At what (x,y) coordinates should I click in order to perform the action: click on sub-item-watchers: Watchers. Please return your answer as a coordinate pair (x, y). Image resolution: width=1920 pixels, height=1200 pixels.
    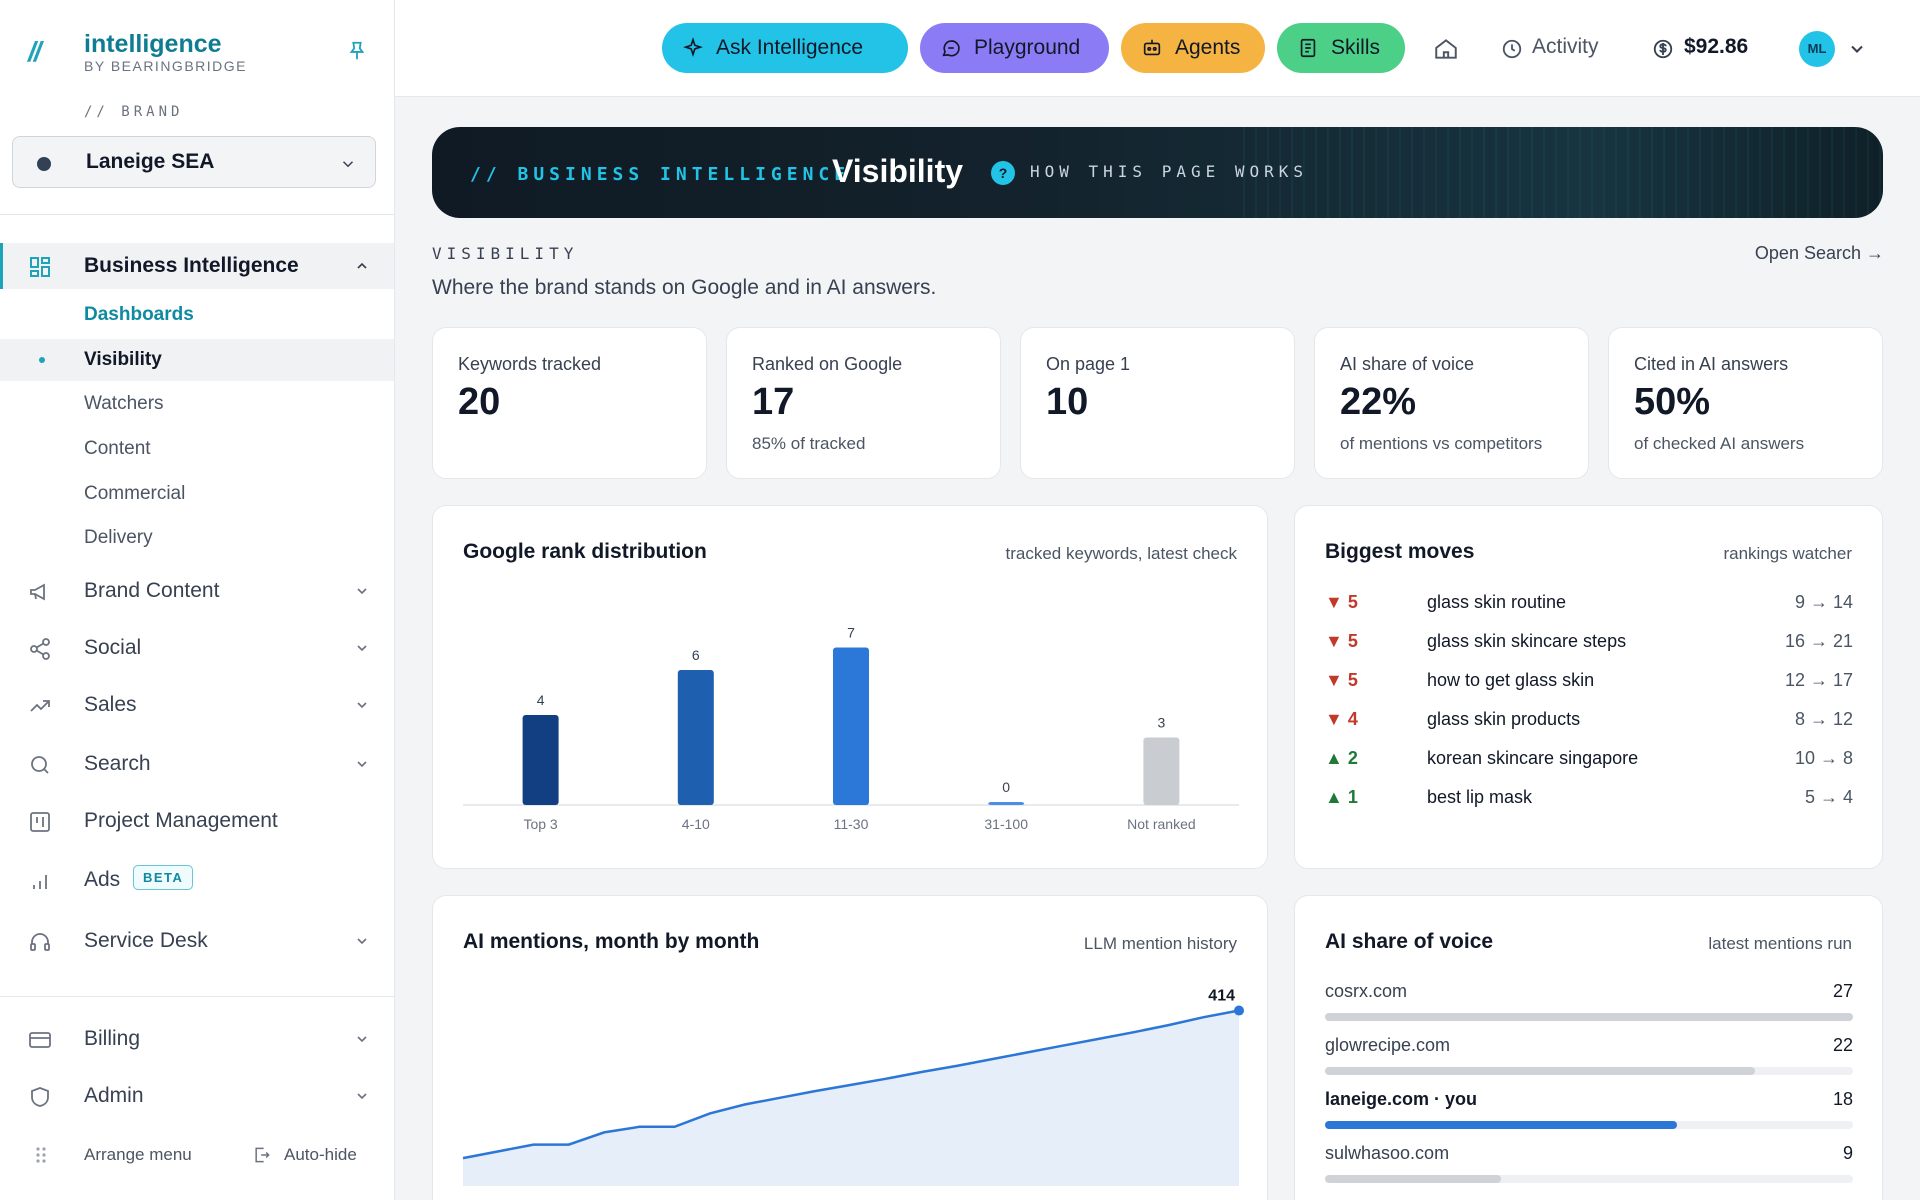
    Looking at the image, I should click on (197, 404).